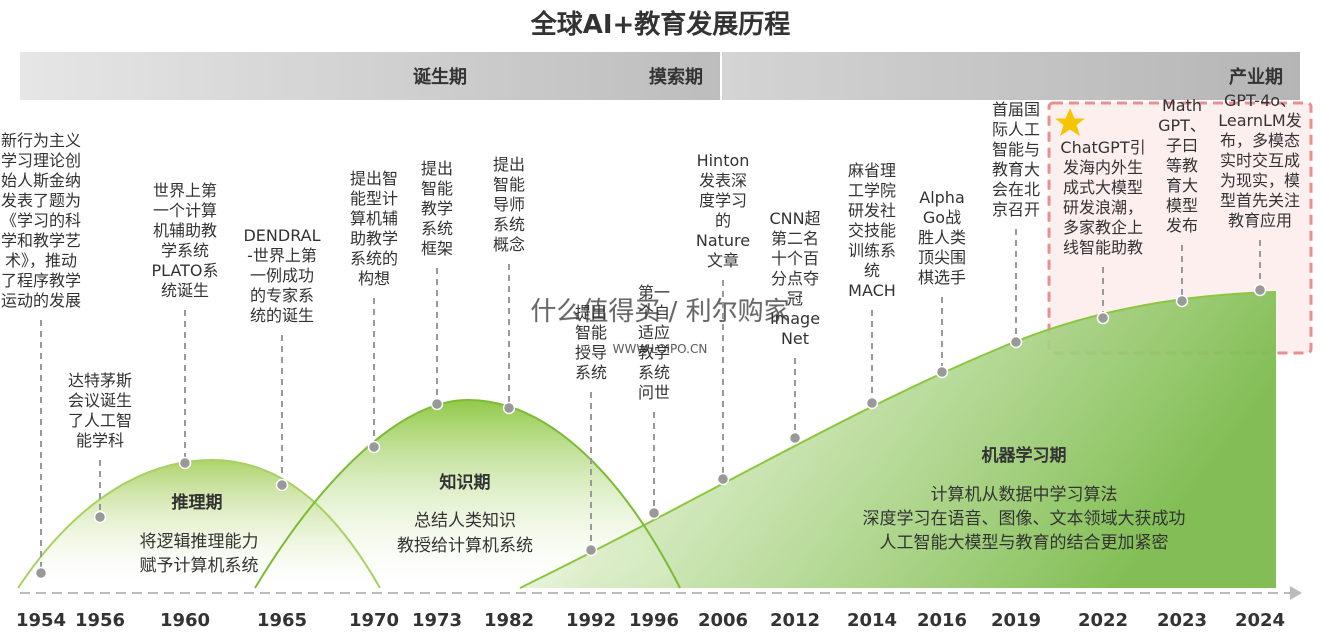  What do you see at coordinates (1103, 620) in the screenshot?
I see `x-tick-label: 2022` at bounding box center [1103, 620].